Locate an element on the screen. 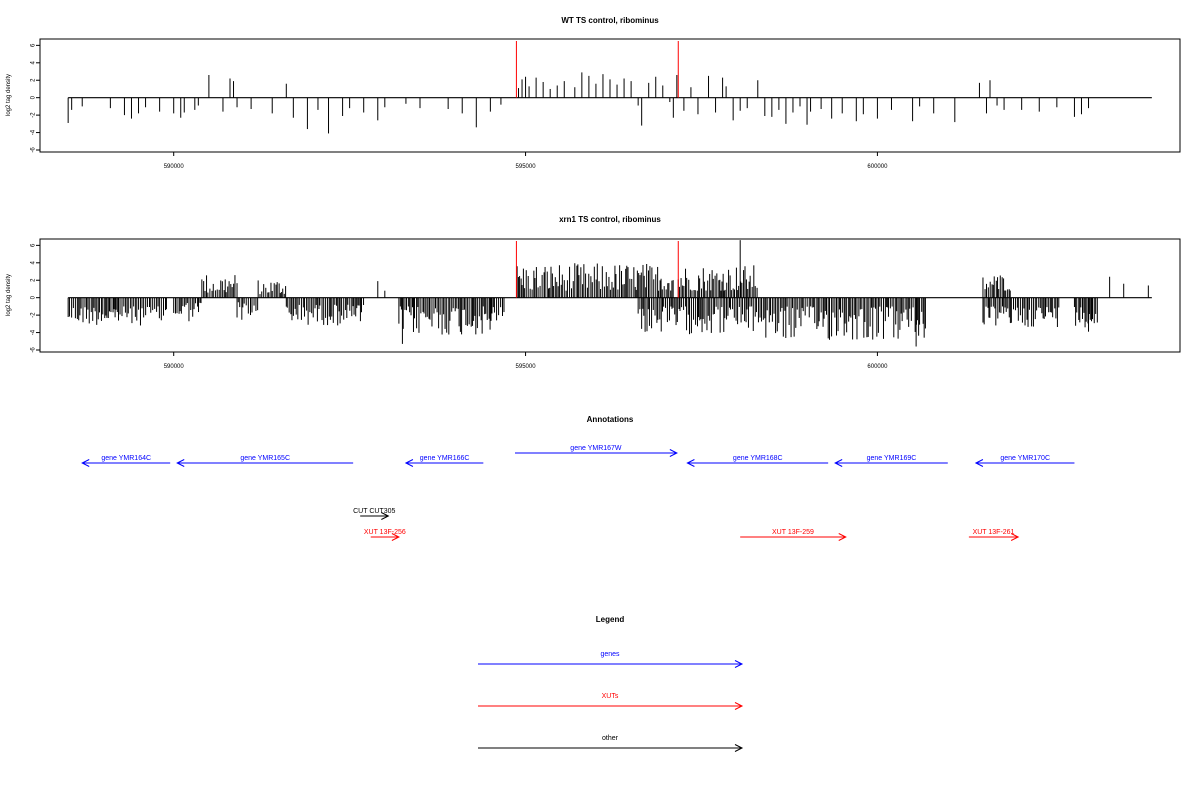 The image size is (1200, 800). wt-y-tick-label: -4 is located at coordinates (34, 132).